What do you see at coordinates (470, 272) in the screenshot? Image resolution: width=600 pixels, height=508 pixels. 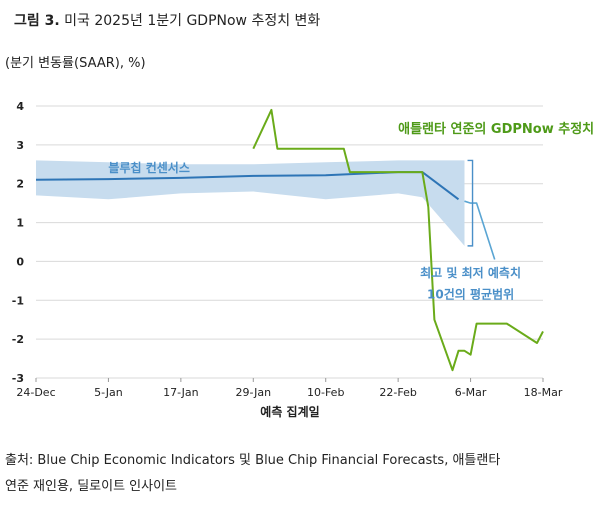 I see `annotation-label: 최고 및 최저 예측치` at bounding box center [470, 272].